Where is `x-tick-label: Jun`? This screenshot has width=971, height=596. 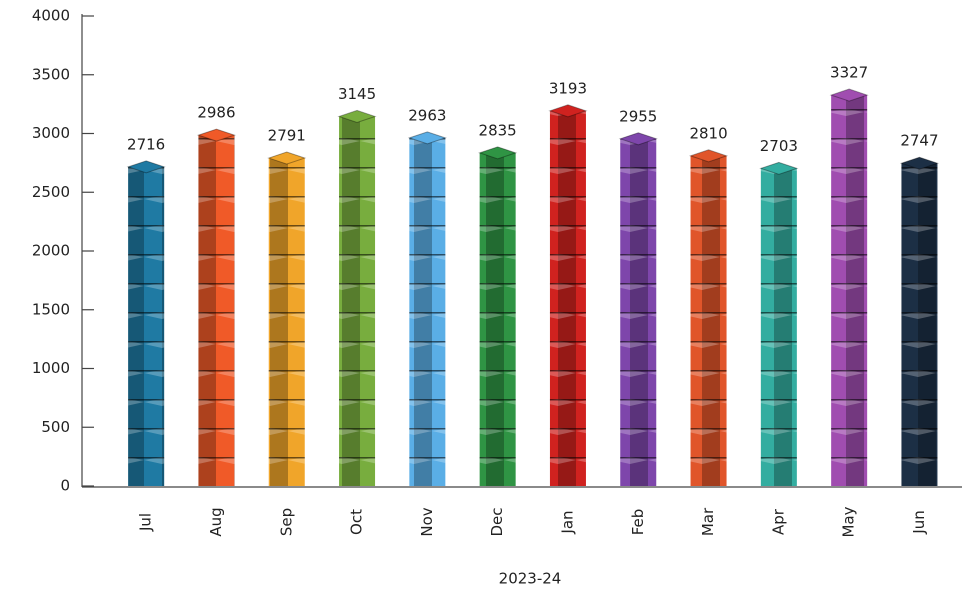 x-tick-label: Jun is located at coordinates (919, 522).